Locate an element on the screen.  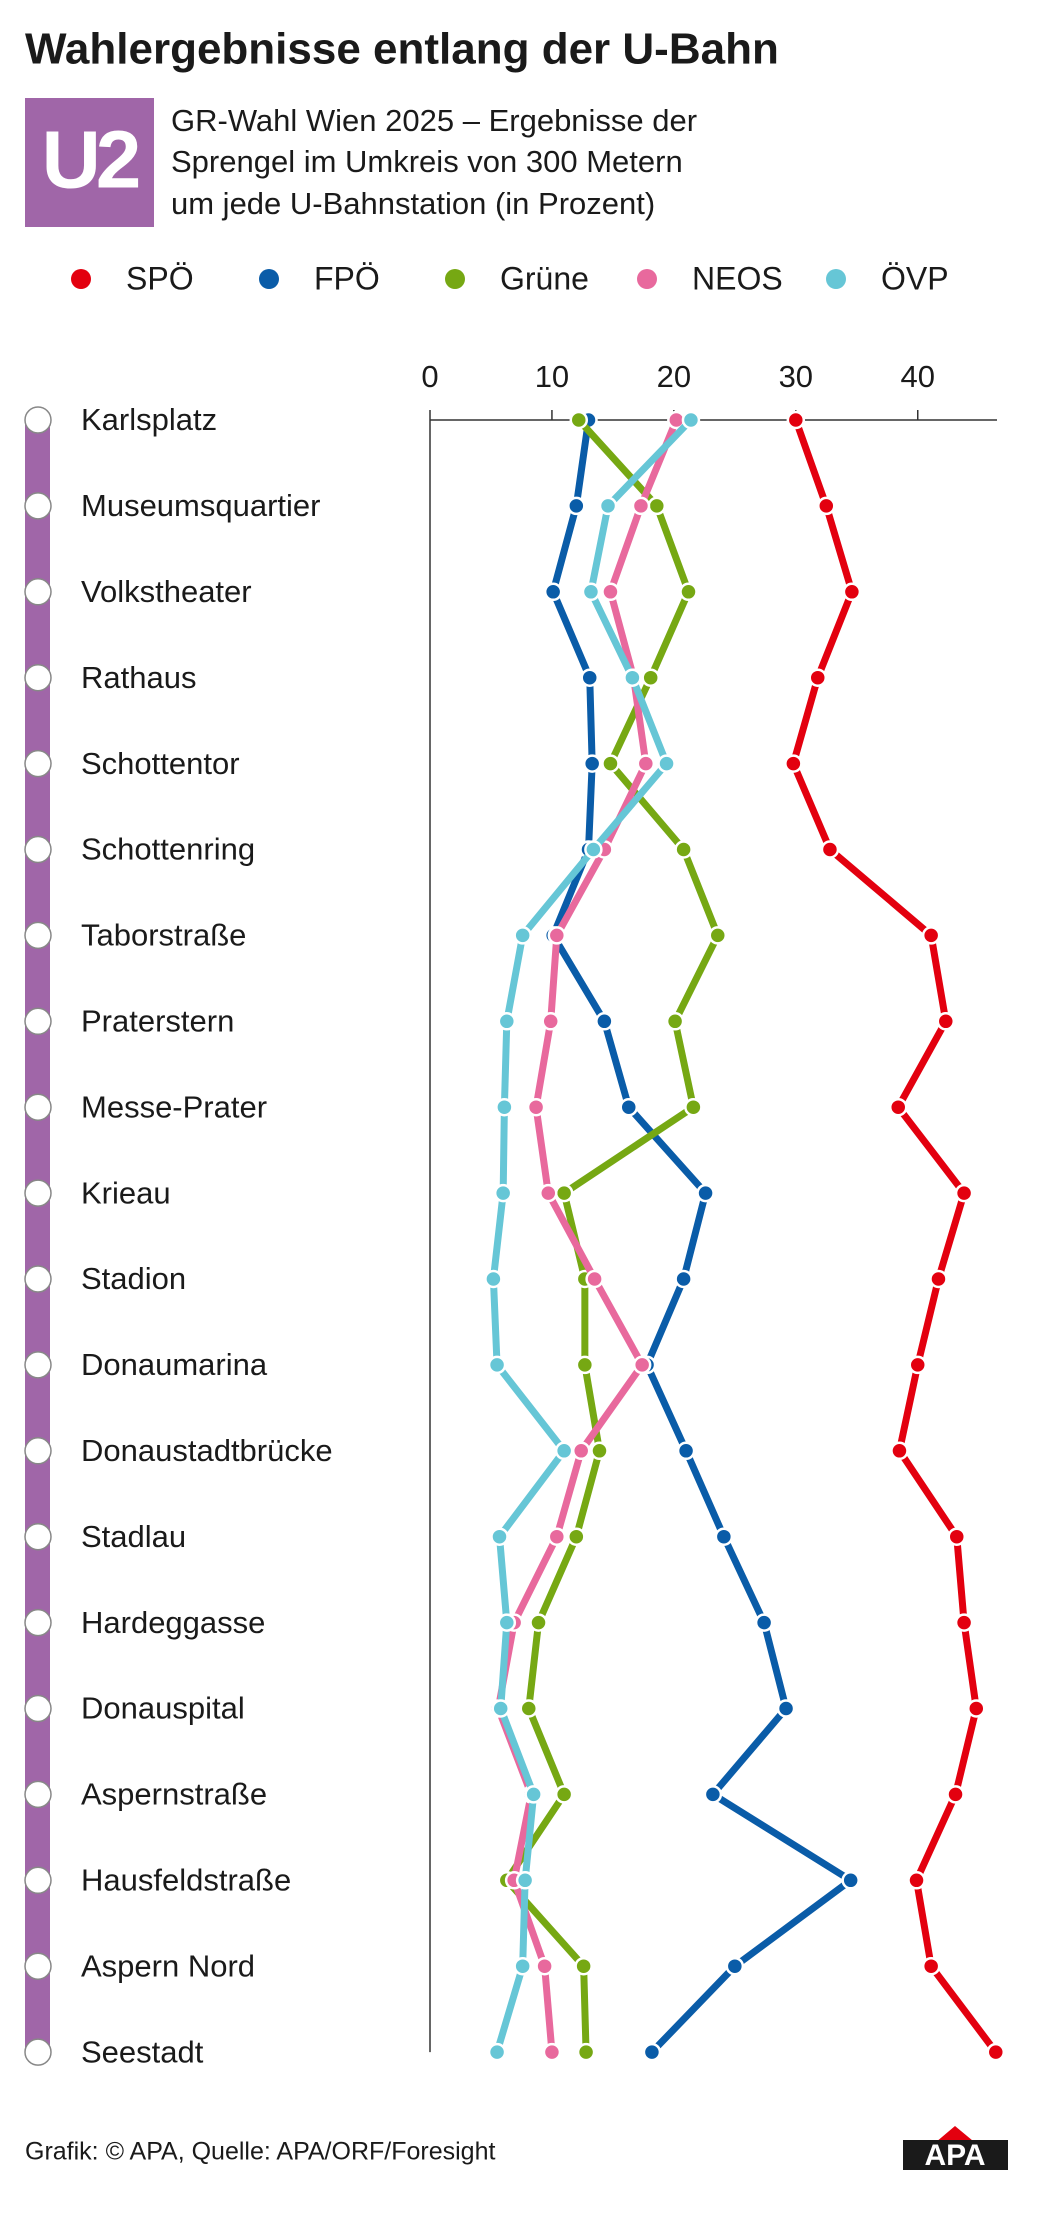
logo-box is located at coordinates (89, 162).